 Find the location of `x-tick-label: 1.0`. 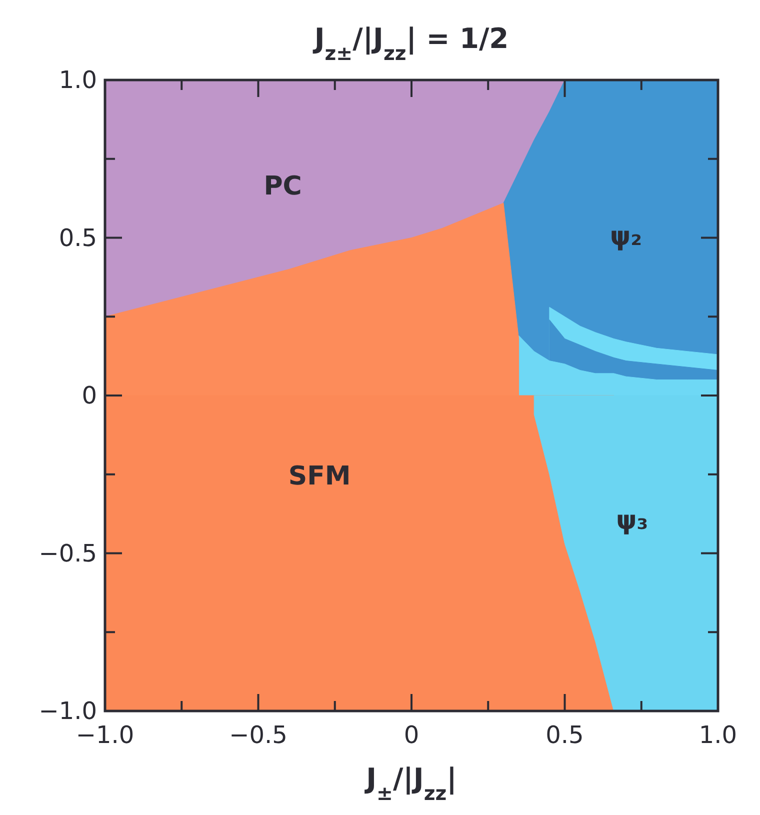

x-tick-label: 1.0 is located at coordinates (718, 735).